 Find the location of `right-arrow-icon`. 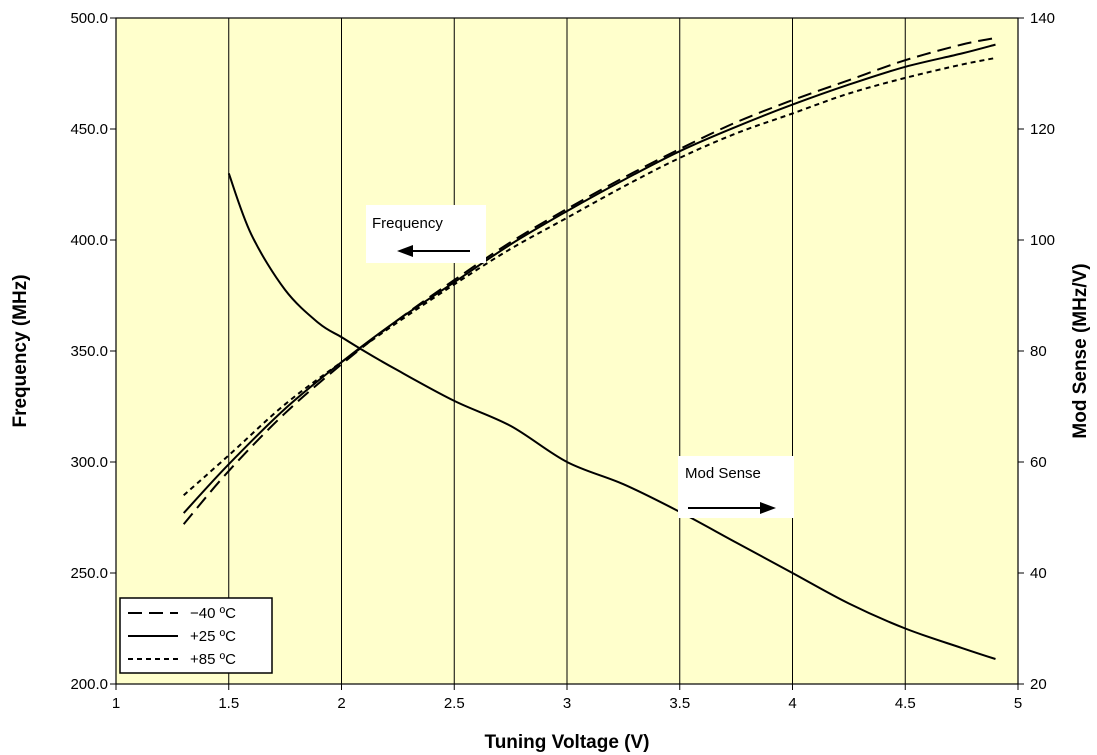

right-arrow-icon is located at coordinates (732, 508).